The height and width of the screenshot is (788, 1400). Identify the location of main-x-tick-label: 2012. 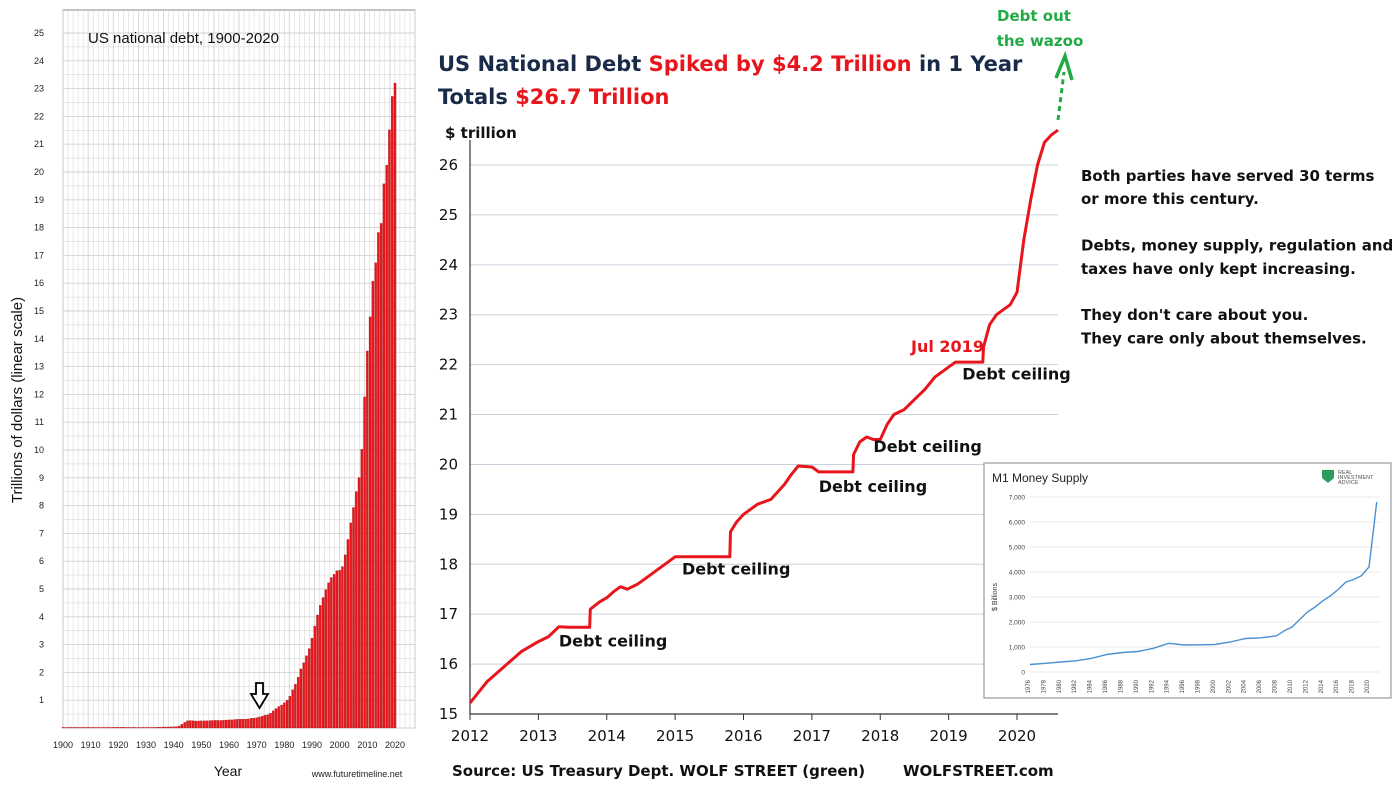
(470, 736).